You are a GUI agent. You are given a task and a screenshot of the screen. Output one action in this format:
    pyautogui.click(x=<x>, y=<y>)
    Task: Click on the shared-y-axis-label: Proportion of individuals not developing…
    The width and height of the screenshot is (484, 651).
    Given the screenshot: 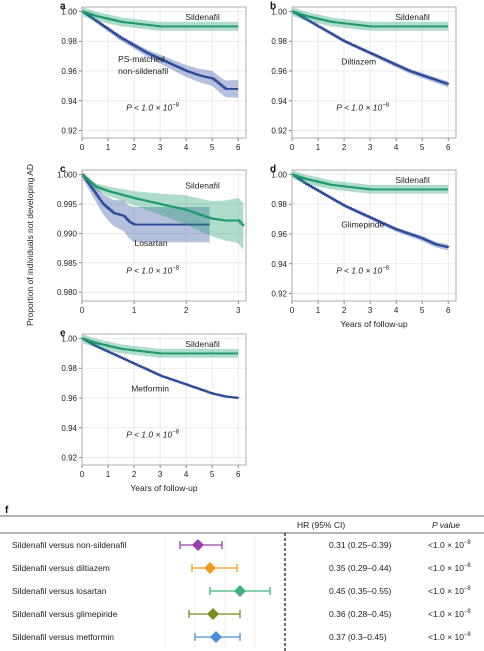 What is the action you would take?
    pyautogui.click(x=30, y=245)
    